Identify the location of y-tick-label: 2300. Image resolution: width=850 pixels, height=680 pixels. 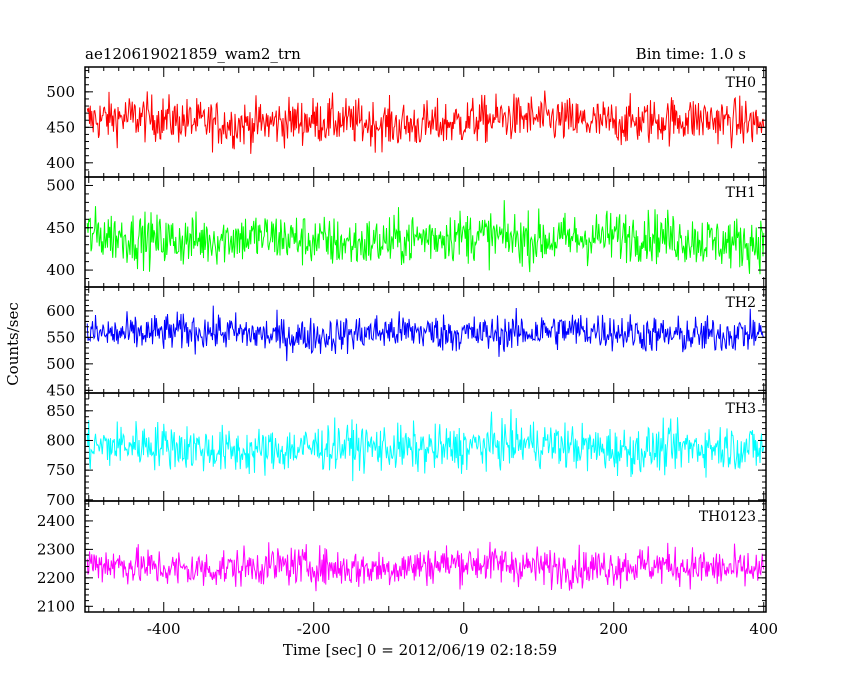
(56, 549).